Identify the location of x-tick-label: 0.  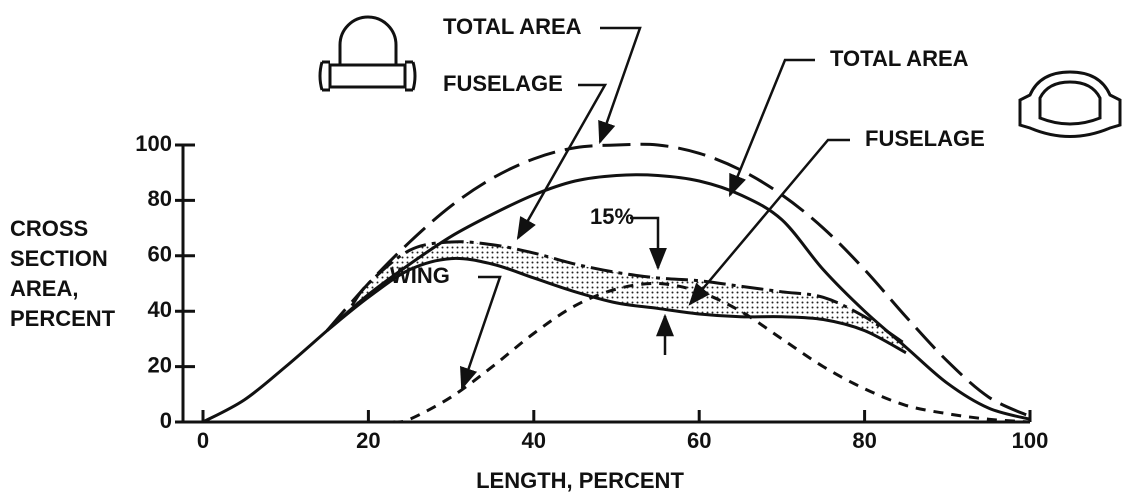
(203, 440).